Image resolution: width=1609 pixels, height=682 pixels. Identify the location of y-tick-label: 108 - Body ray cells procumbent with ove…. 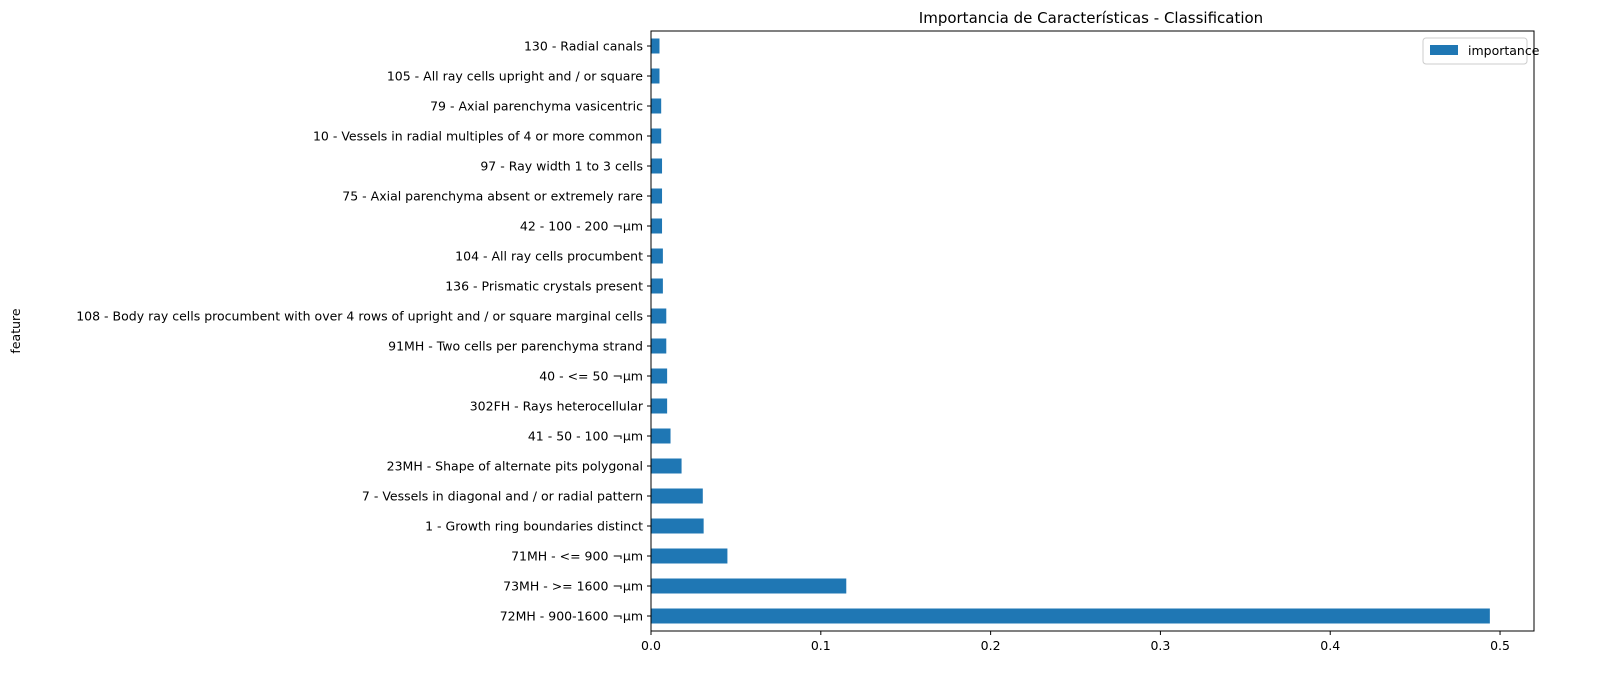
(359, 316).